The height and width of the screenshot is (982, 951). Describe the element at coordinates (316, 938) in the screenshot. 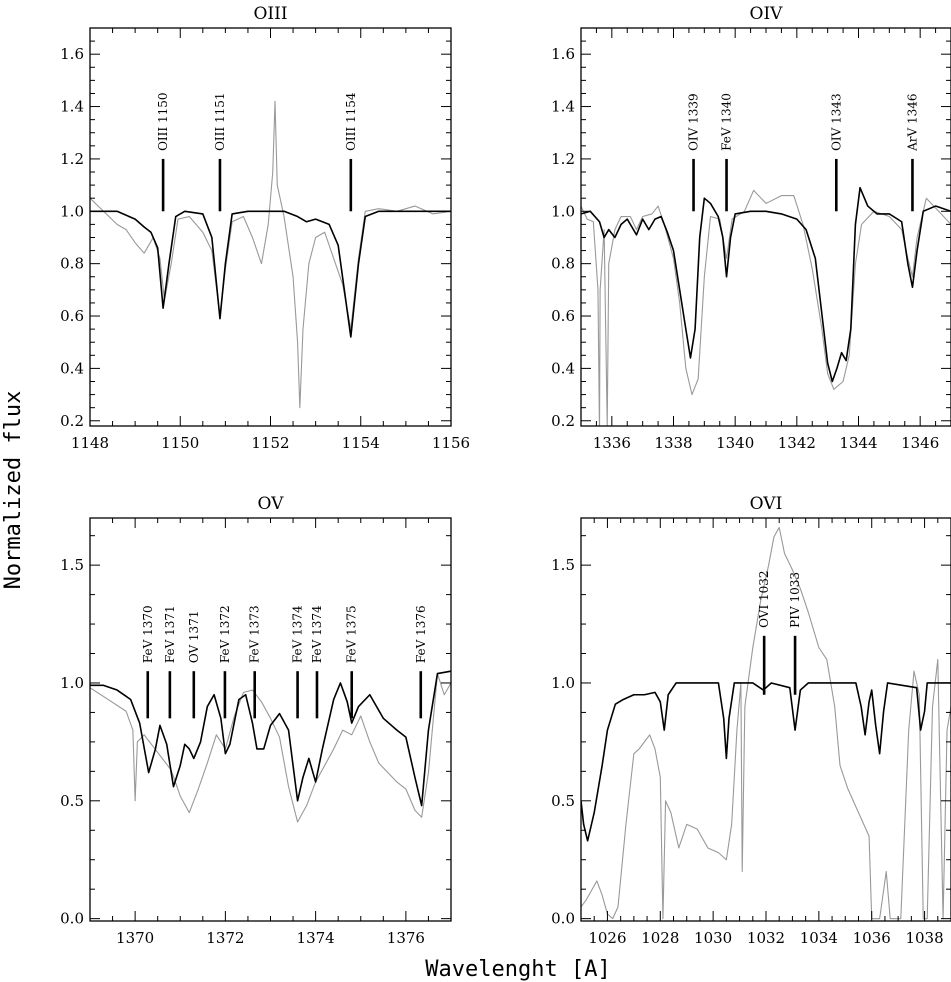

I see `x-tick-label: 1374` at that location.